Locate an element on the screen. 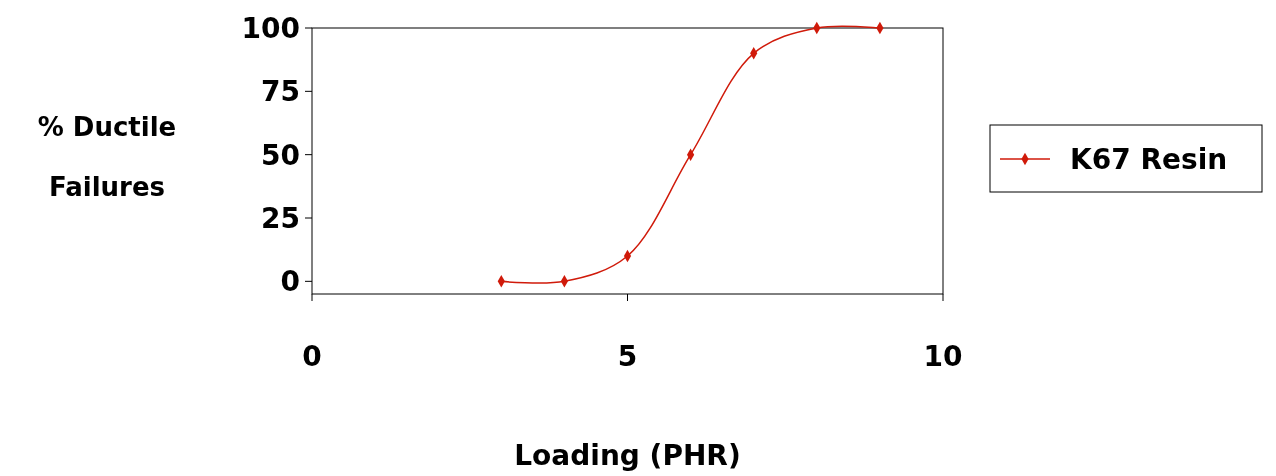 The height and width of the screenshot is (476, 1276). y-tick-label: 75 is located at coordinates (280, 92).